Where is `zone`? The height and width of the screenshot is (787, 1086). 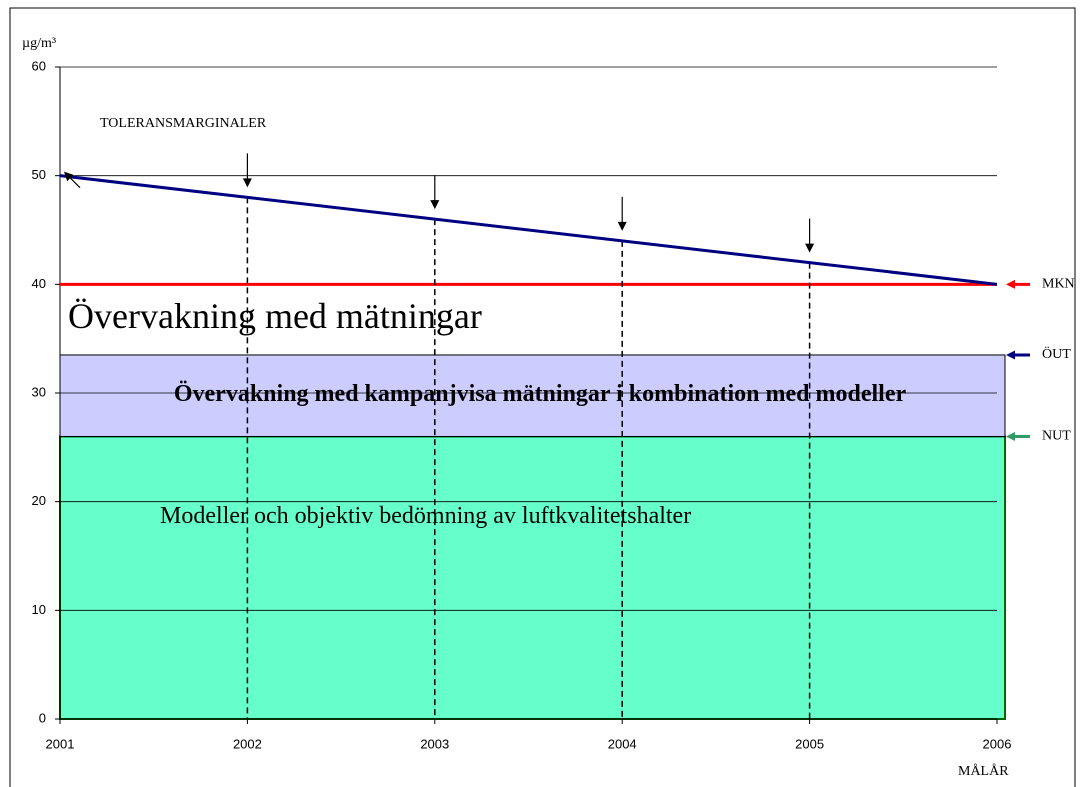
zone is located at coordinates (532, 395).